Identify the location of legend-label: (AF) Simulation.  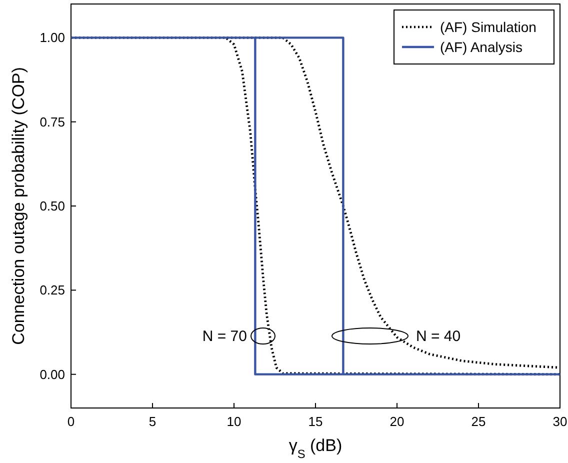
(488, 27).